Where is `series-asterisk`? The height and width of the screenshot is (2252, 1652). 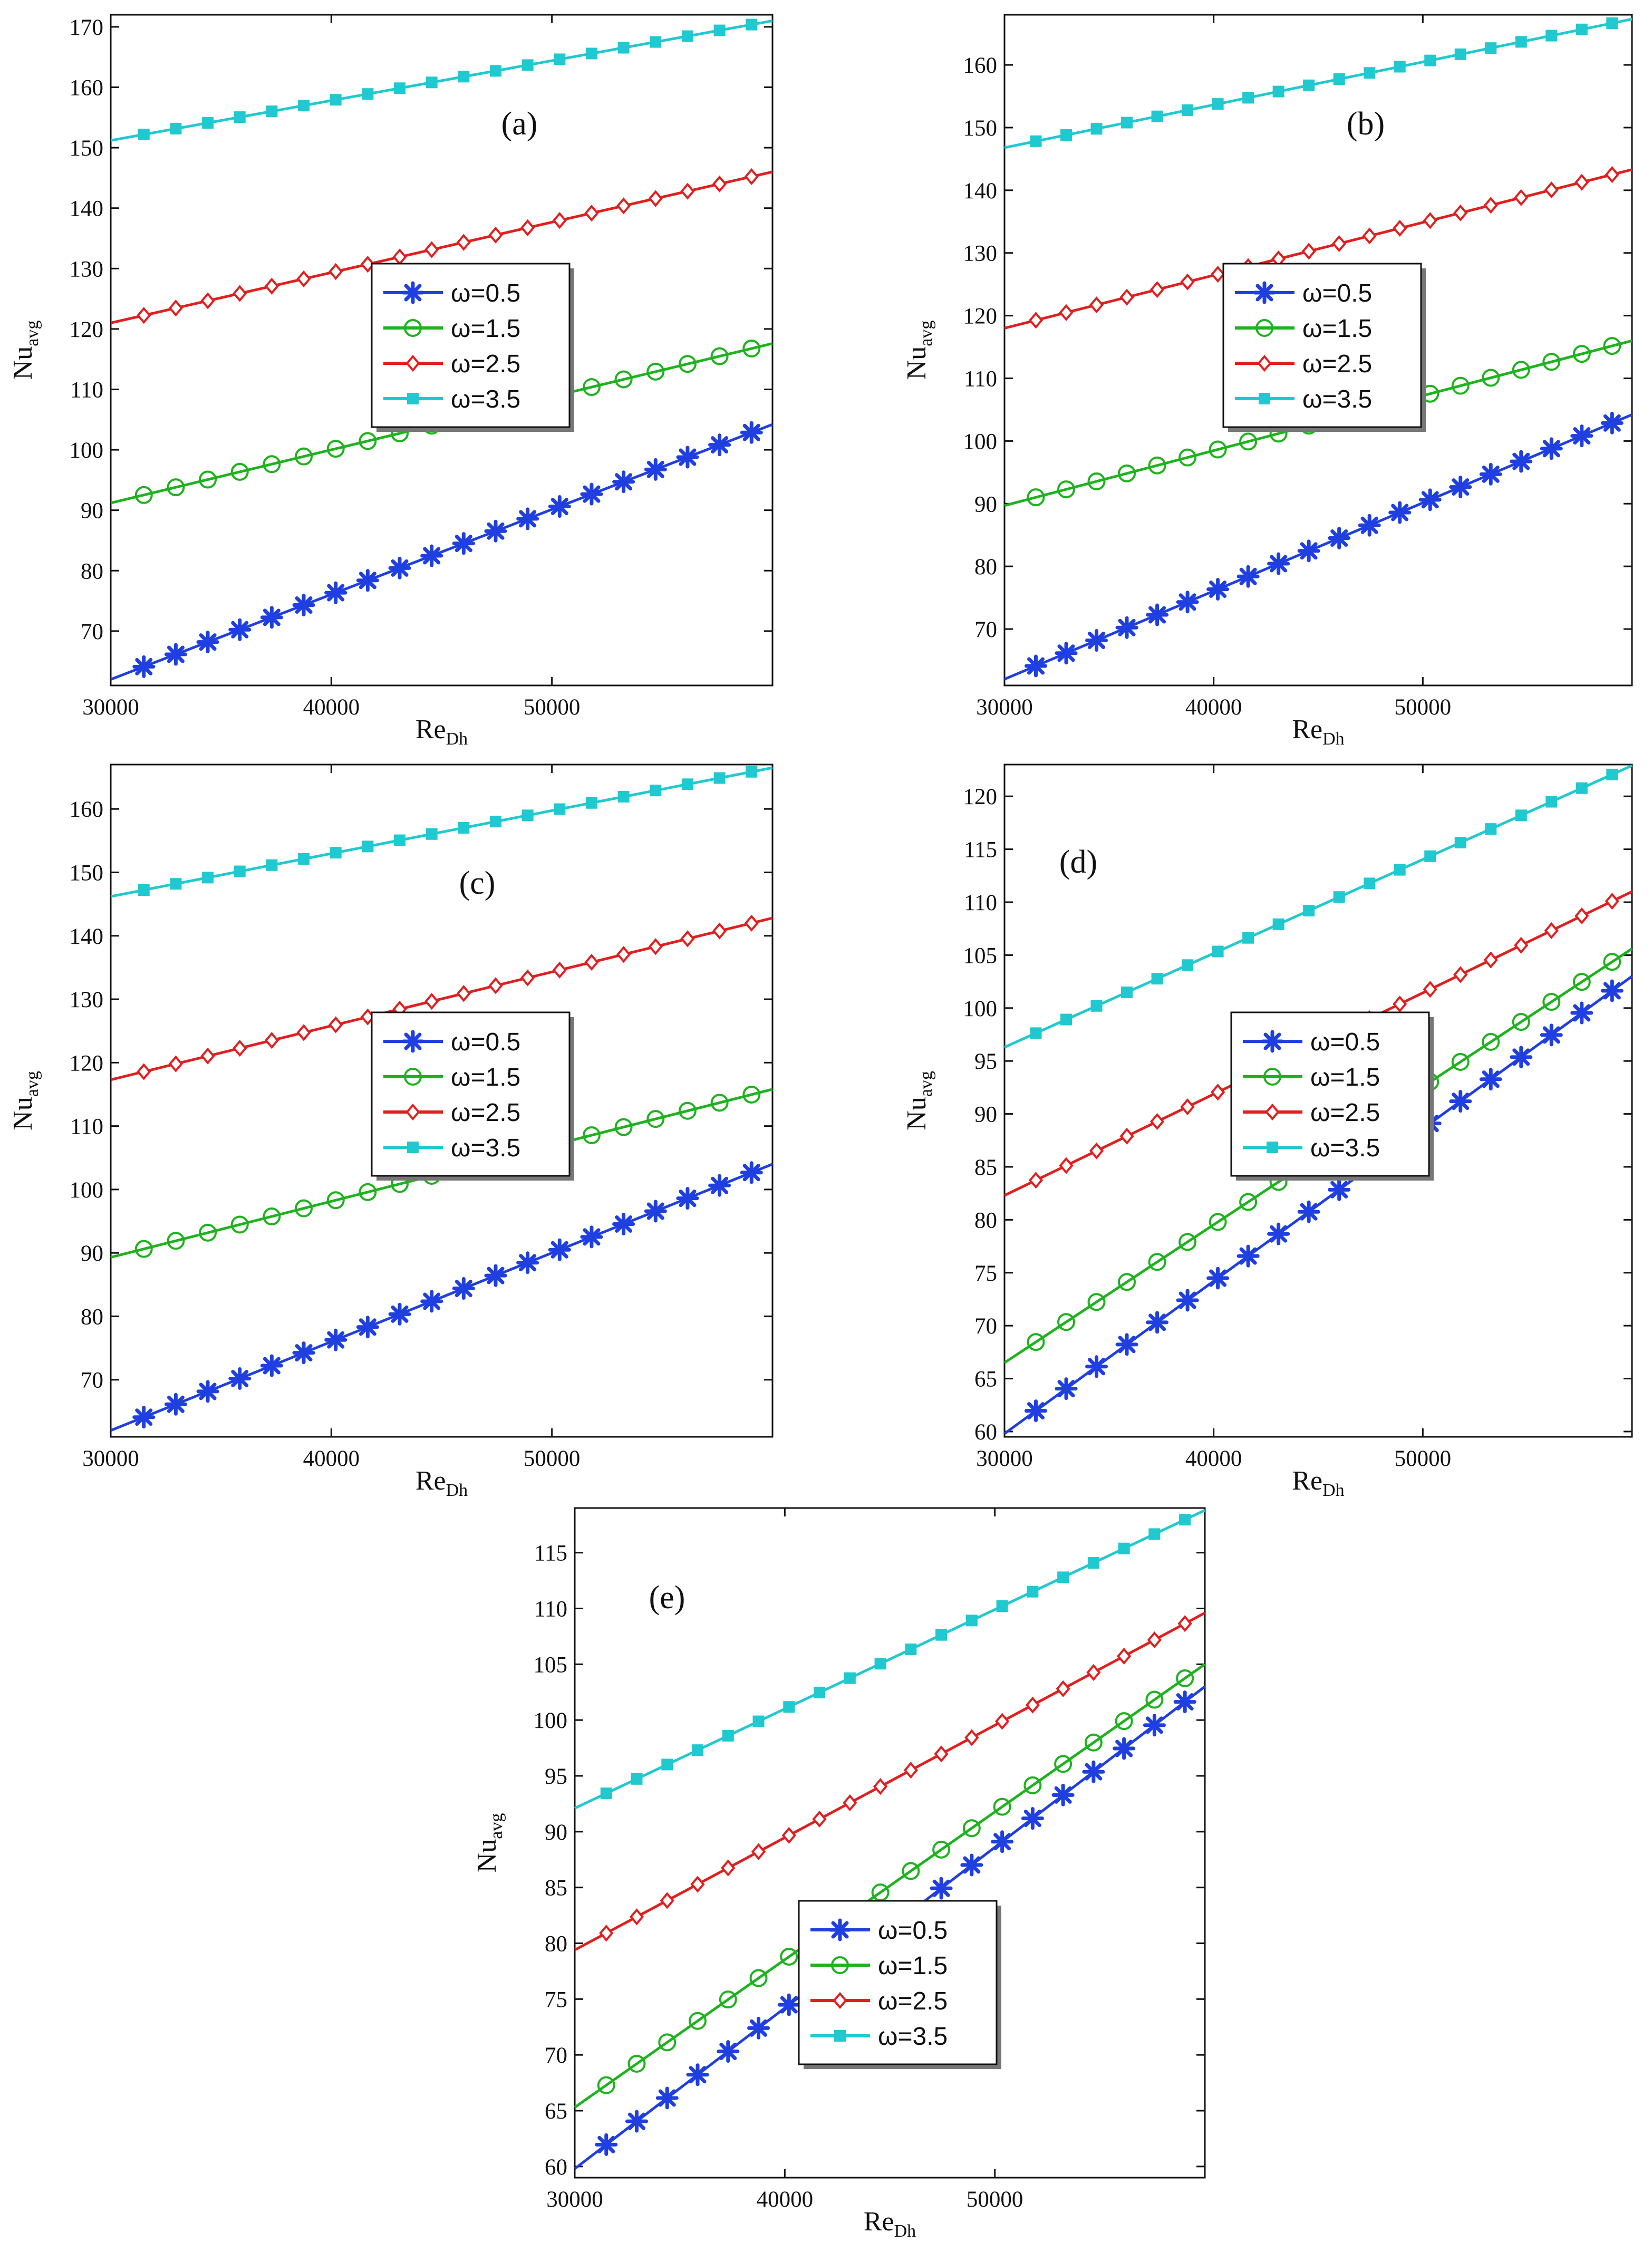 series-asterisk is located at coordinates (1318, 546).